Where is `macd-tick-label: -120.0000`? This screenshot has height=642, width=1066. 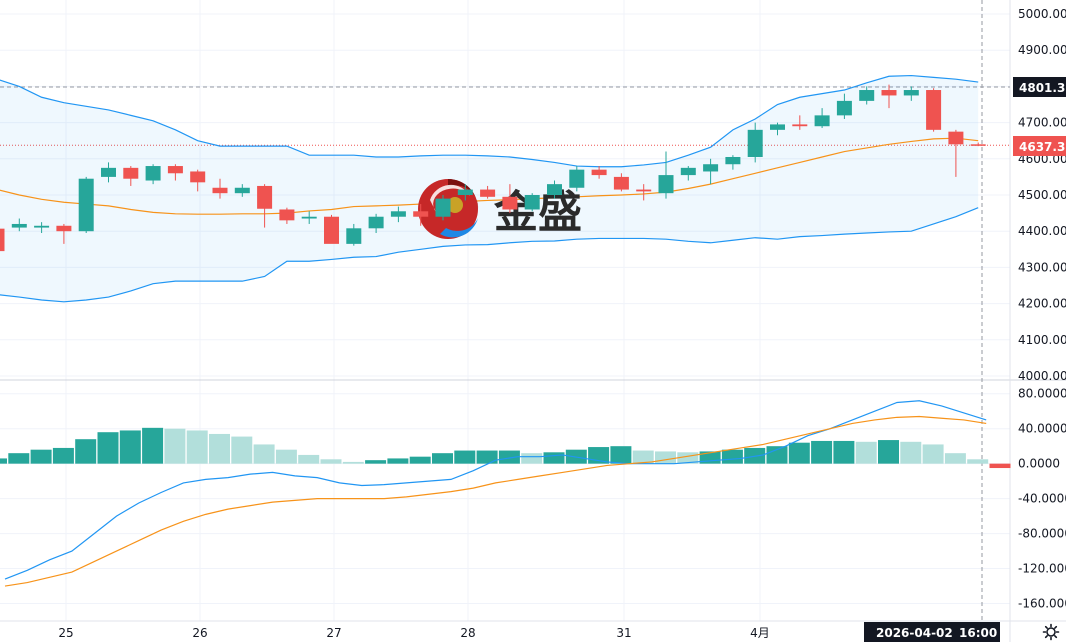 macd-tick-label: -120.0000 is located at coordinates (1042, 569).